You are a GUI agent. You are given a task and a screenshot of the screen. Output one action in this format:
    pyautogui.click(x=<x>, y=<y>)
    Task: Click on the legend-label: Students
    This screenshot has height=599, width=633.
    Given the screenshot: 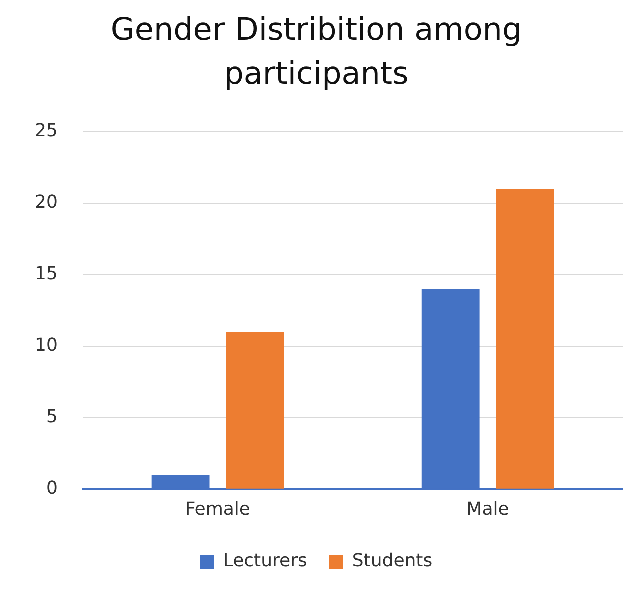 What is the action you would take?
    pyautogui.click(x=392, y=561)
    